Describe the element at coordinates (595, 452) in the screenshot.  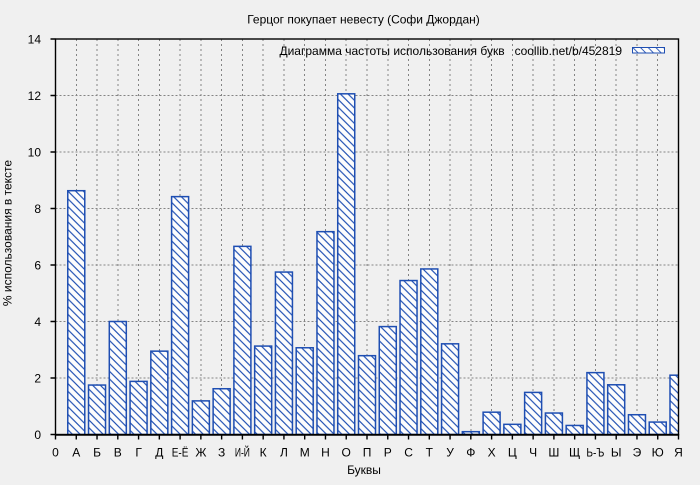
I see `svg-text: Ь-Ъ` at that location.